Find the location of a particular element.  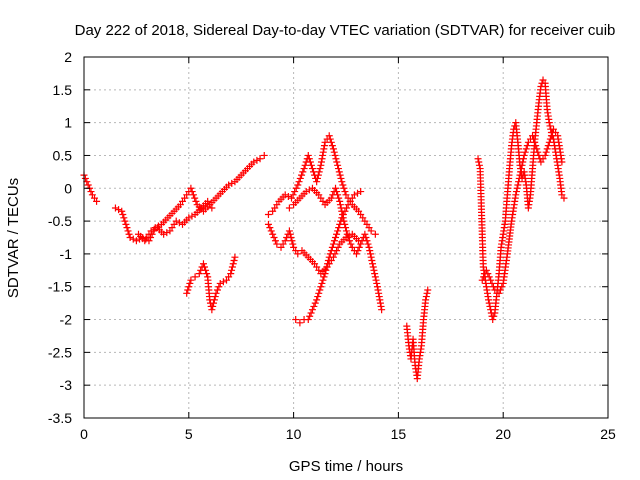

y-tick-label: -2 is located at coordinates (66, 320).